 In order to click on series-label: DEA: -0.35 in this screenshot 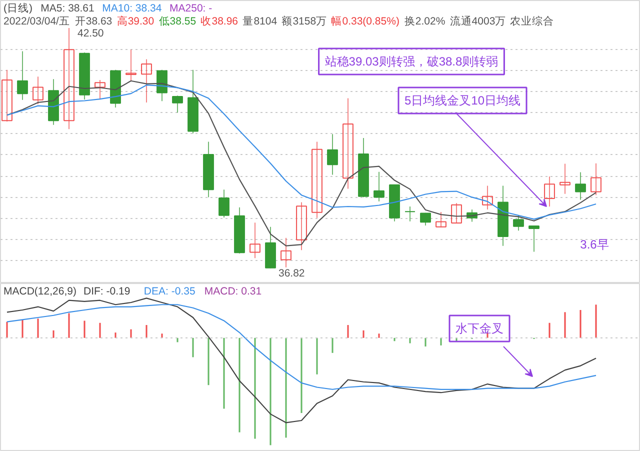, I will do `click(170, 292)`.